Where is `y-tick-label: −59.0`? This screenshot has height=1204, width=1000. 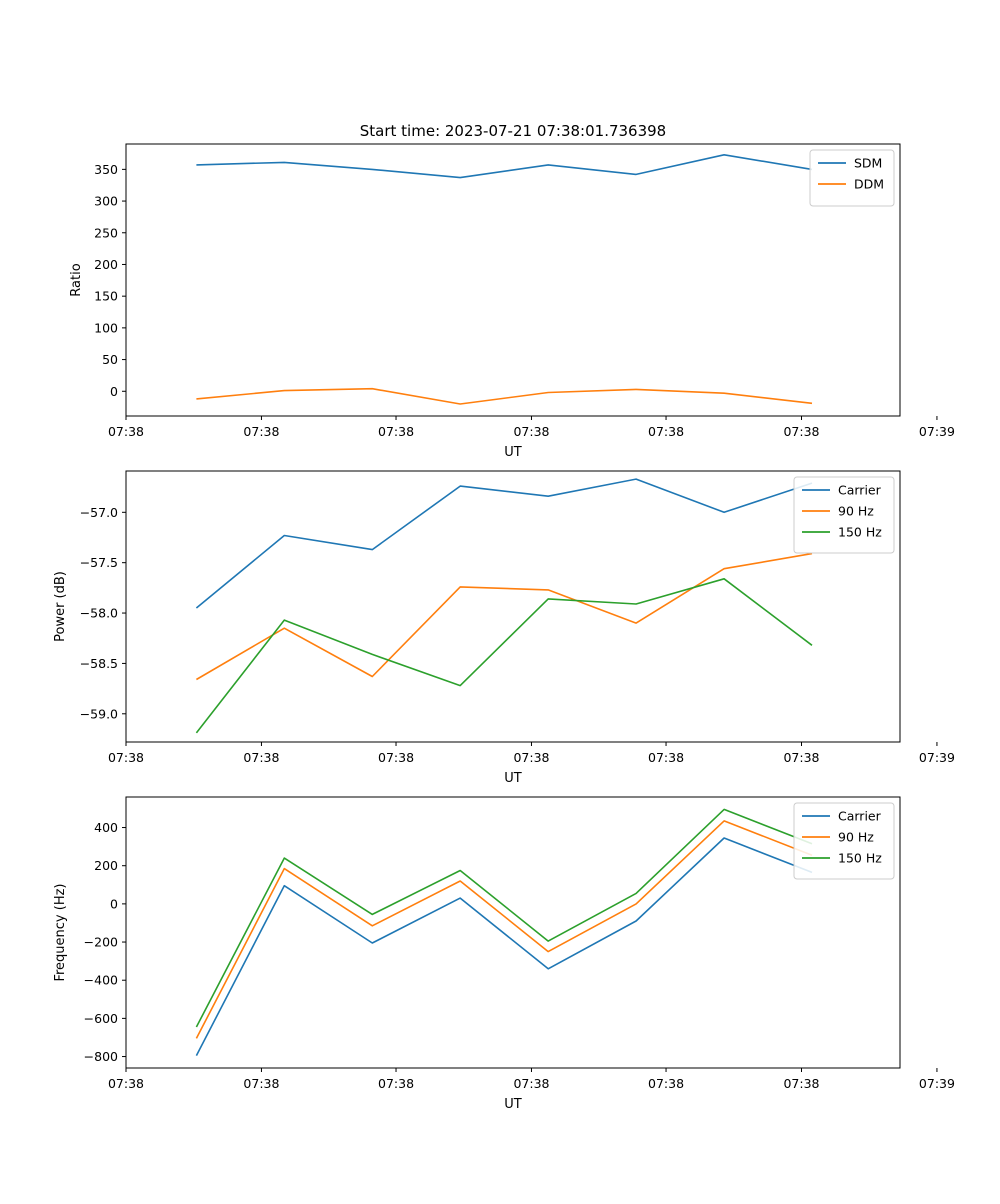
y-tick-label: −59.0 is located at coordinates (99, 713).